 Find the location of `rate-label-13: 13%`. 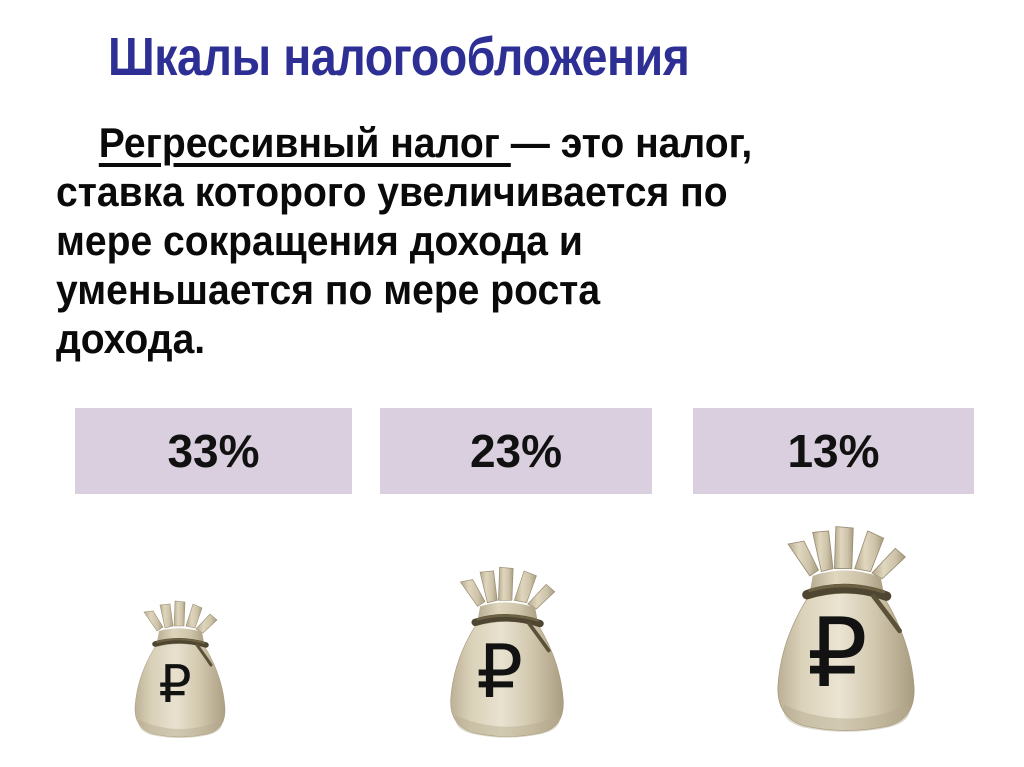

rate-label-13: 13% is located at coordinates (833, 451).